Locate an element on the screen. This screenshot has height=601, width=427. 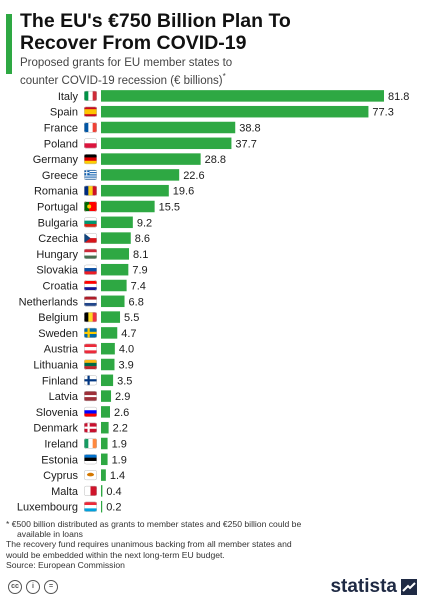
statista-logo: statista is located at coordinates (373, 587).